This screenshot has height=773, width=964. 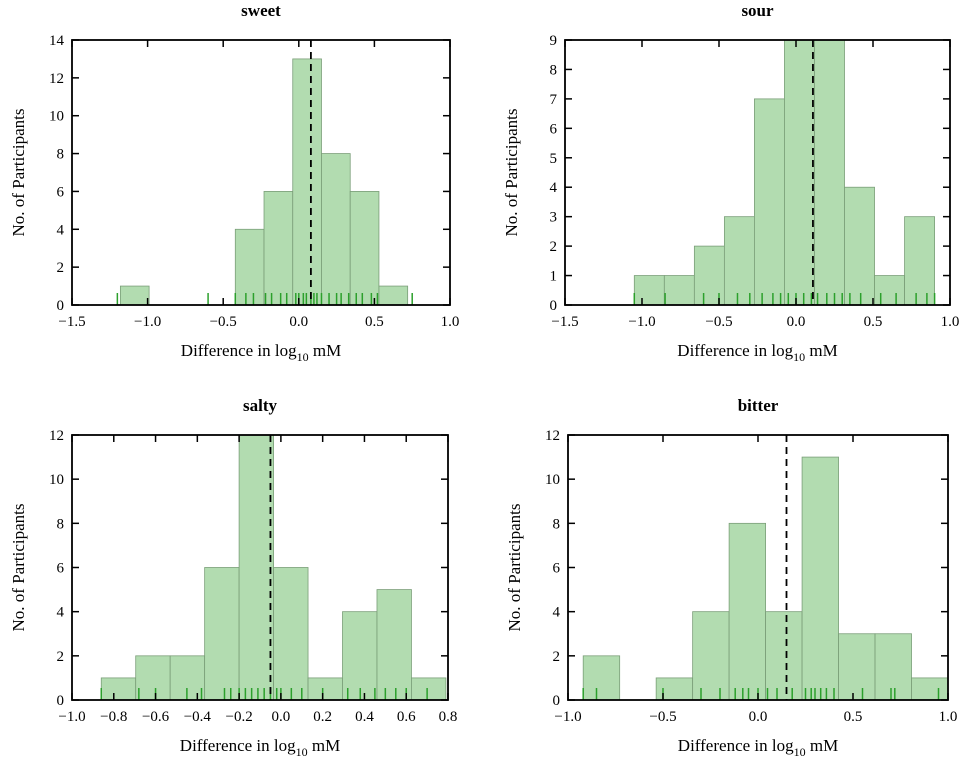 I want to click on y-tick-label: 7, so click(x=554, y=100).